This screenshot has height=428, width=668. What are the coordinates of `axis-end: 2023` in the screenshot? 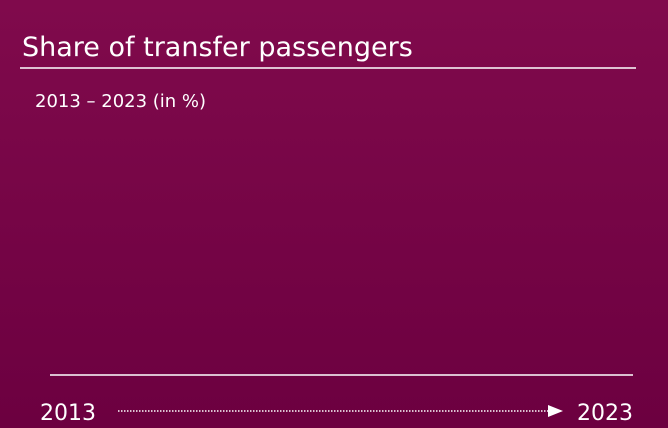 It's located at (605, 413).